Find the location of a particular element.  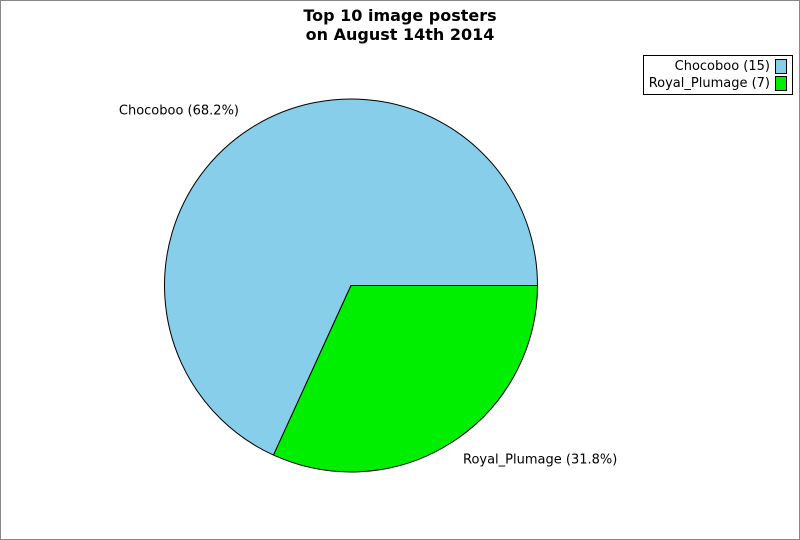

legend-swatch-chocoboo is located at coordinates (781, 66).